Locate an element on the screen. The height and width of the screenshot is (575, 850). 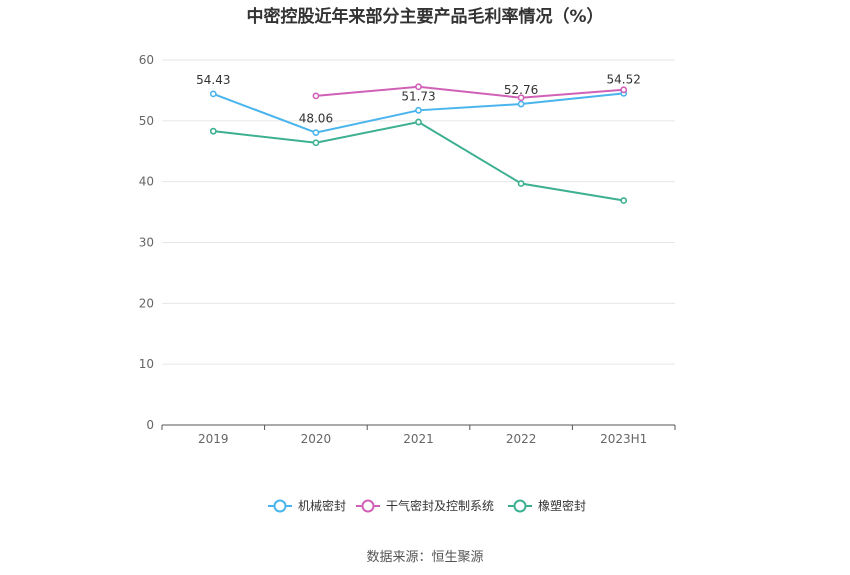
legend-label: 橡塑密封 is located at coordinates (562, 505).